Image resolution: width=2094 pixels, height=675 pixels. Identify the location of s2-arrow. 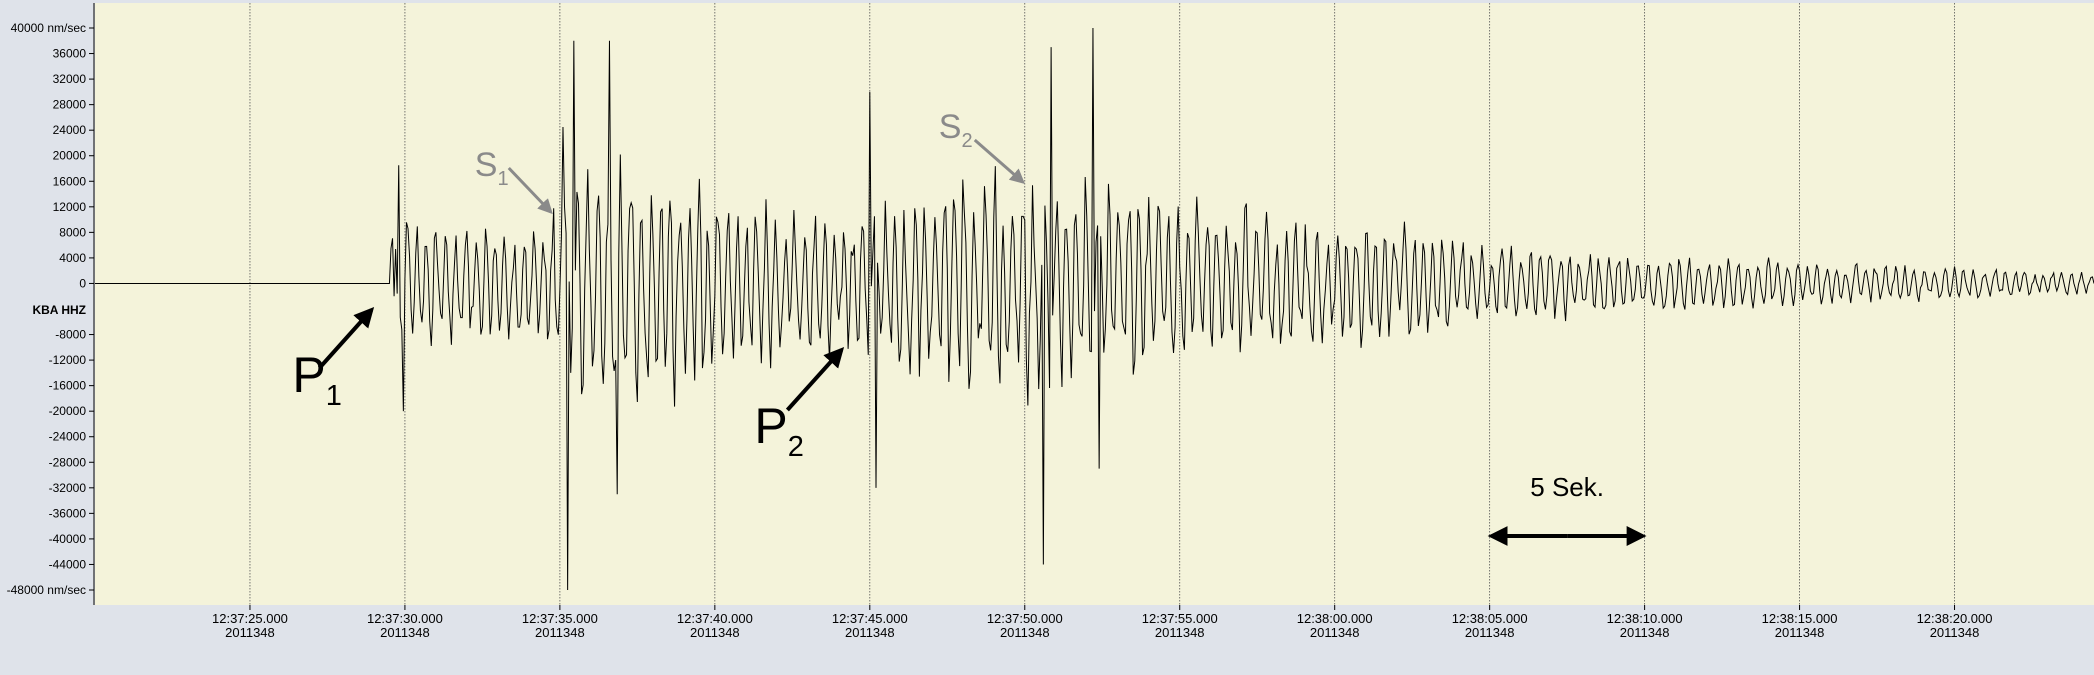
(999, 161).